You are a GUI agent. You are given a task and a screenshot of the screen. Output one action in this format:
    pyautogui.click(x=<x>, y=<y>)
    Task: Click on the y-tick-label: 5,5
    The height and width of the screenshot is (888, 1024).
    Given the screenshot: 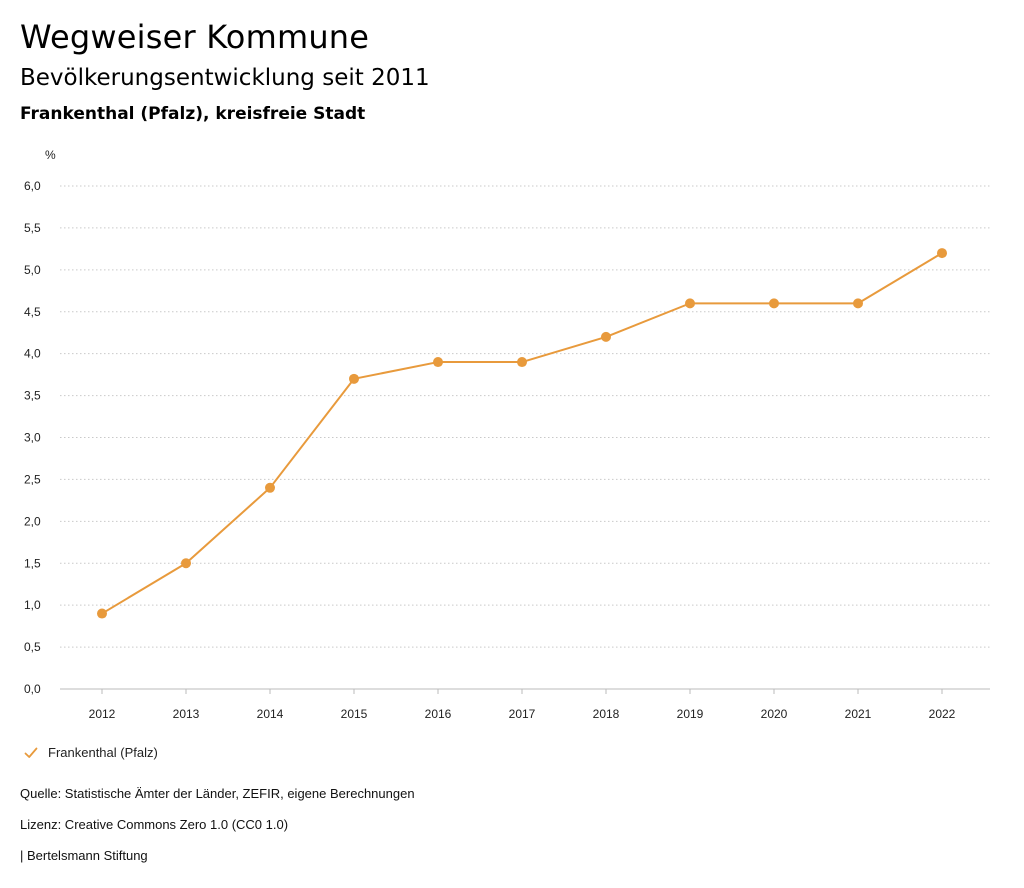 What is the action you would take?
    pyautogui.click(x=32, y=228)
    